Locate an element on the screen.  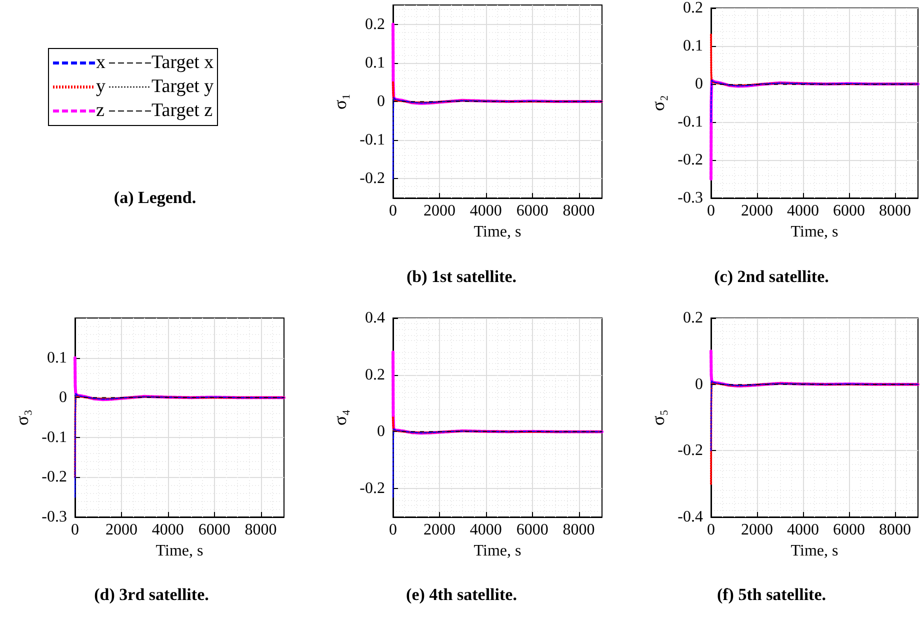
y-axis-title: σ₃ is located at coordinates (22, 418).